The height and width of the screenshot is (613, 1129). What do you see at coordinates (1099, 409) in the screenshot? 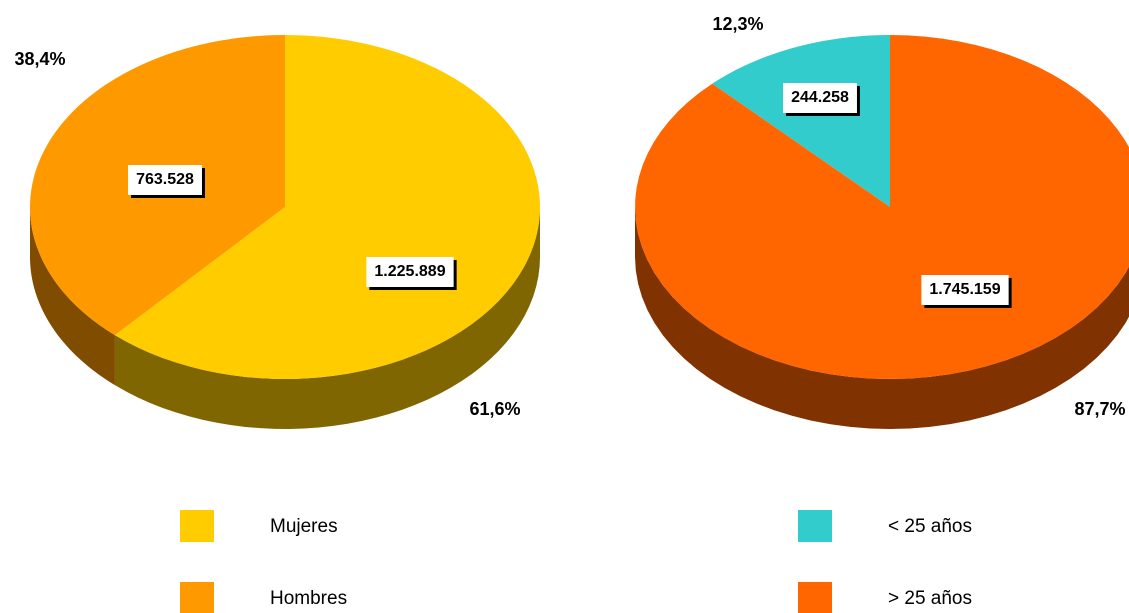
I see `percent-label: 87,7%` at bounding box center [1099, 409].